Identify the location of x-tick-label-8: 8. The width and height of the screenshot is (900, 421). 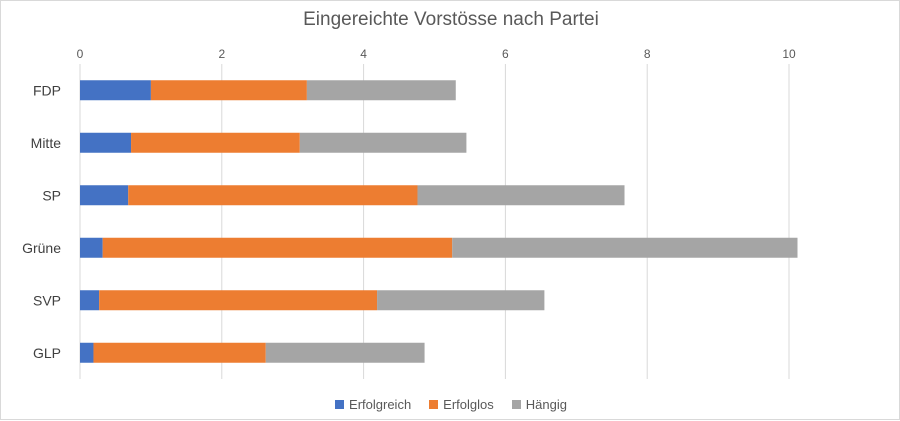
(647, 54).